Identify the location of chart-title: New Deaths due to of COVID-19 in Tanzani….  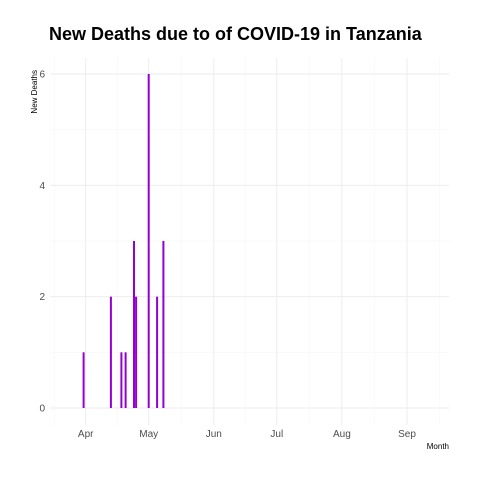
(235, 34).